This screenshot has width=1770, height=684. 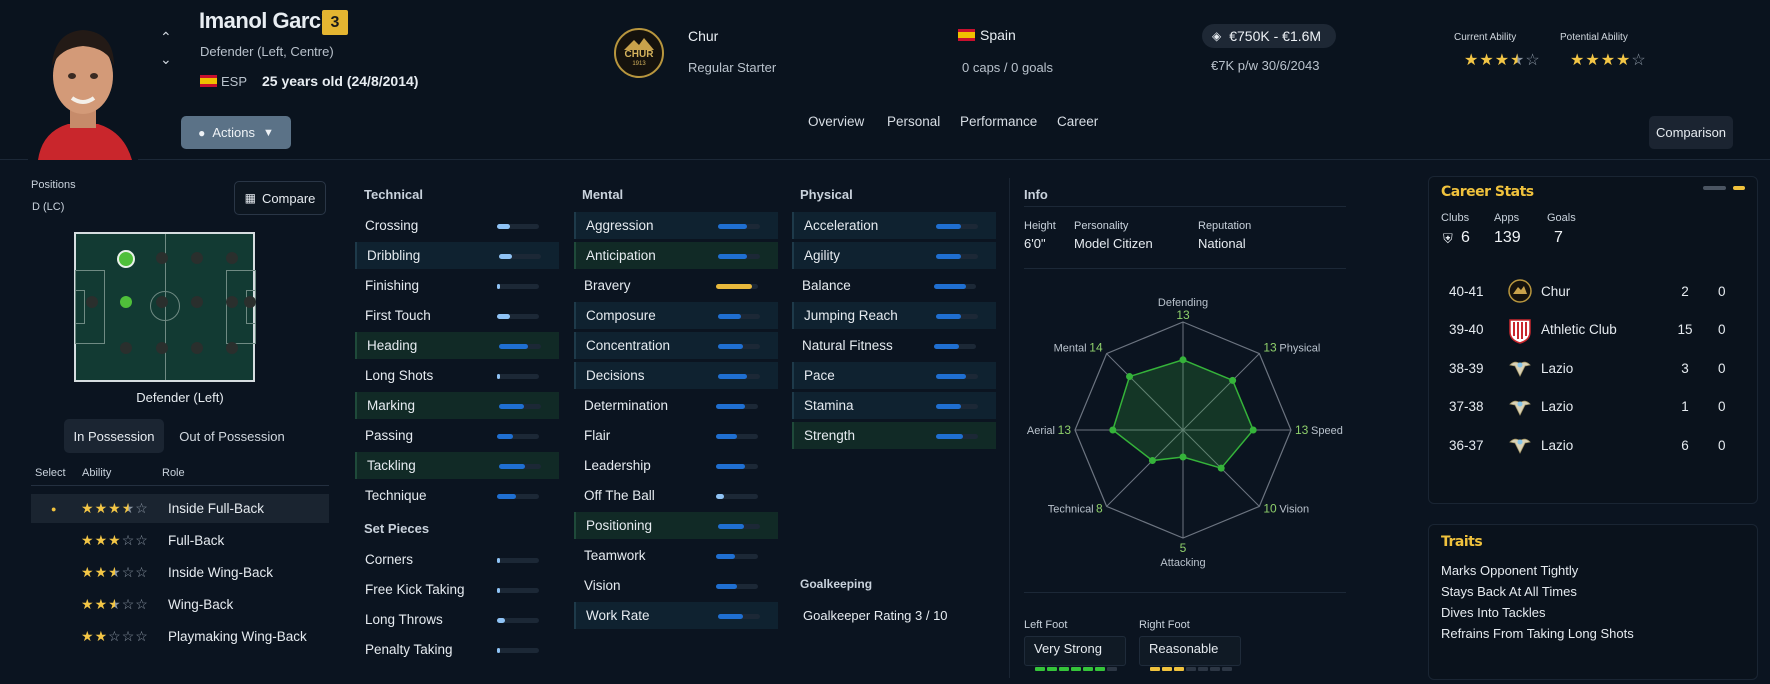 I want to click on club-name: Chur, so click(x=703, y=36).